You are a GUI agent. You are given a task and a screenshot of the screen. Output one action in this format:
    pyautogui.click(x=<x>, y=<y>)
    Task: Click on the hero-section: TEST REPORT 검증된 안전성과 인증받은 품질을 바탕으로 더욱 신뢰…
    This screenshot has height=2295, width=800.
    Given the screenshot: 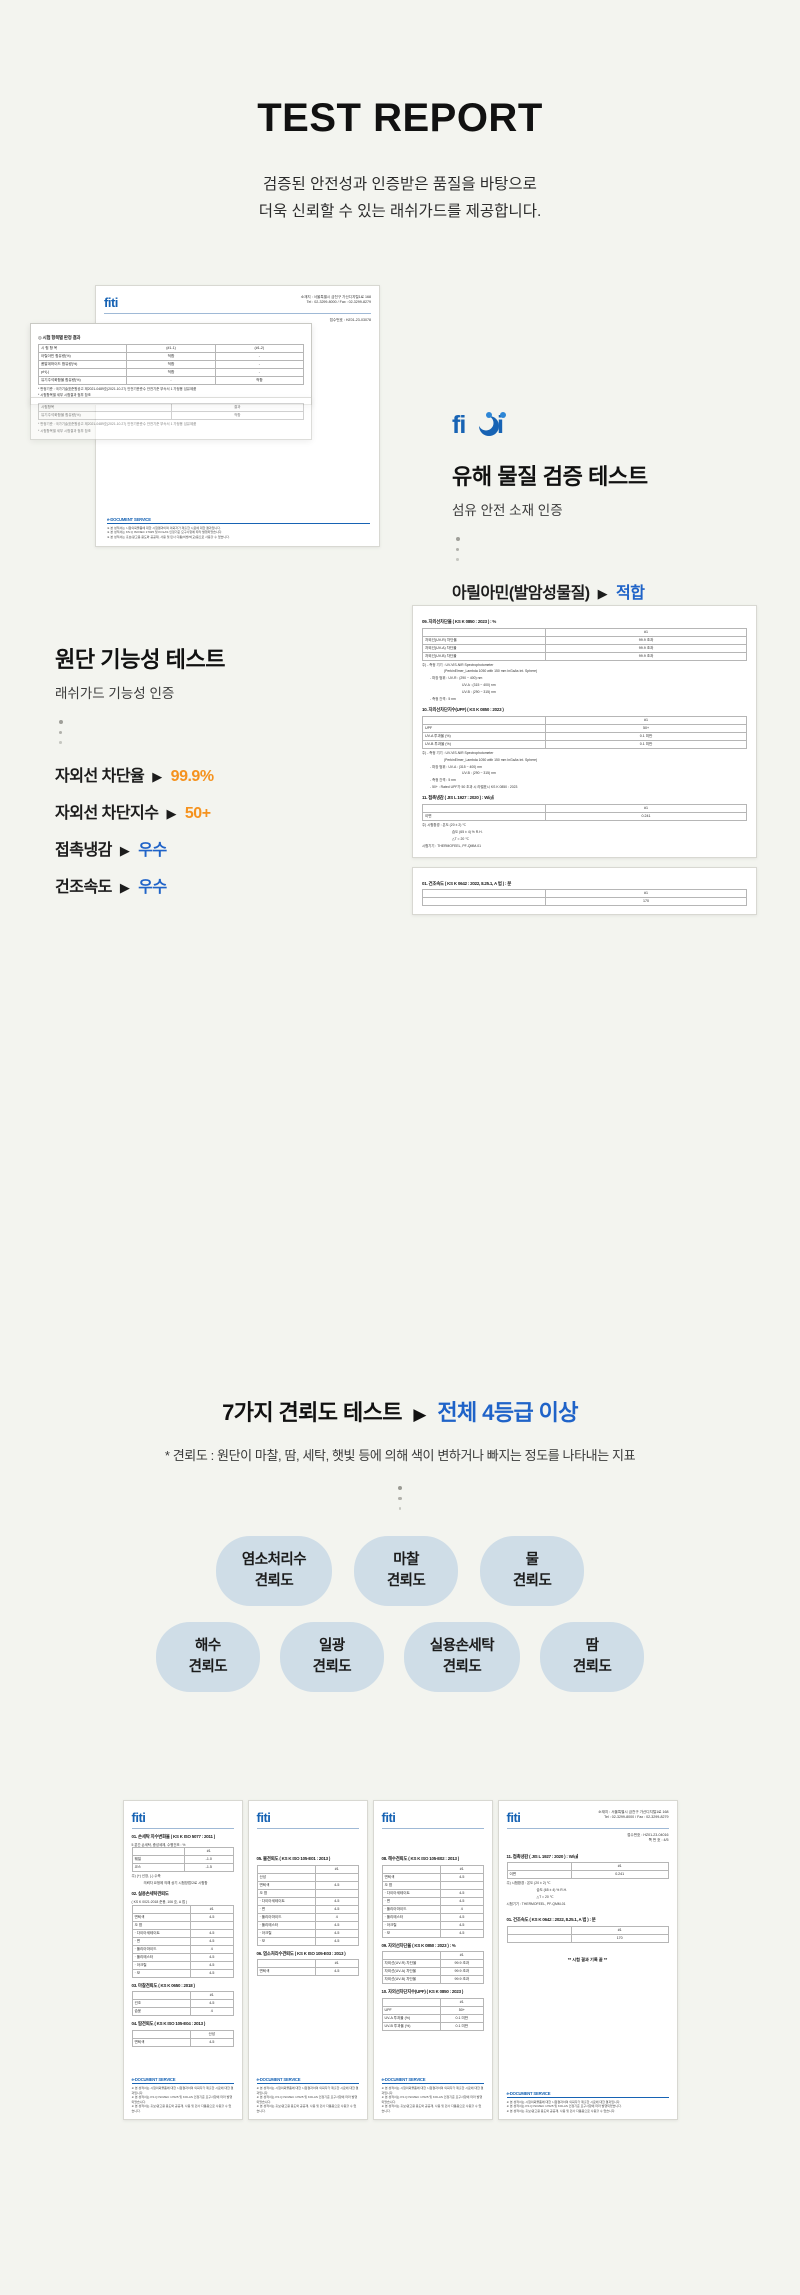 What is the action you would take?
    pyautogui.click(x=400, y=112)
    